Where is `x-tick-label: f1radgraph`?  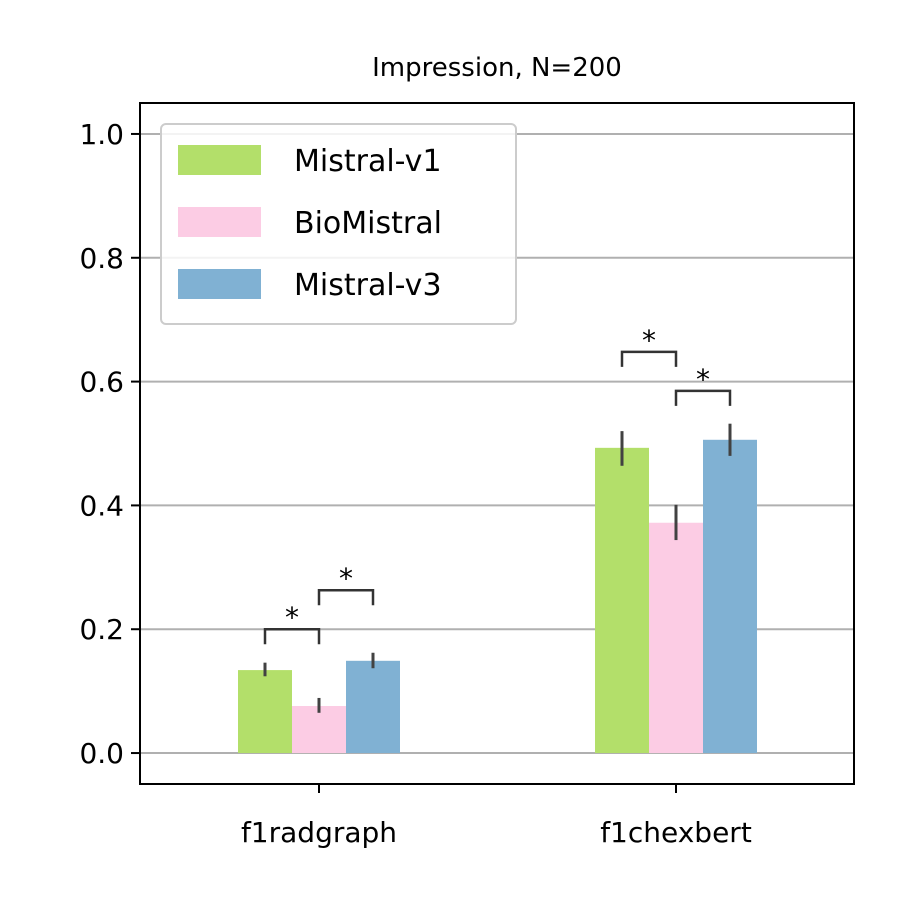 x-tick-label: f1radgraph is located at coordinates (319, 832).